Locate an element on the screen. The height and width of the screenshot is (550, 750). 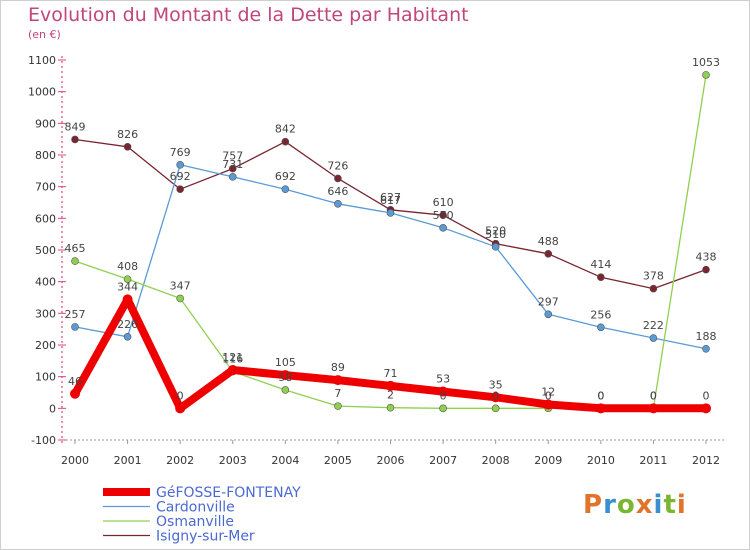
data-label: 627 is located at coordinates (390, 197).